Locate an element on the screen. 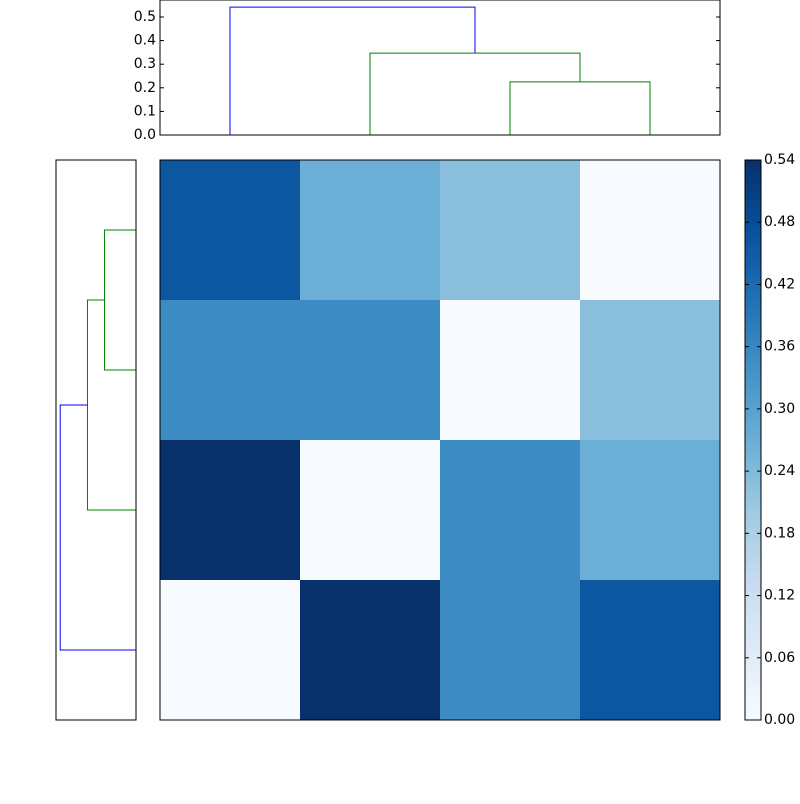 The height and width of the screenshot is (804, 800). y-tick-label: 0.5 is located at coordinates (145, 17).